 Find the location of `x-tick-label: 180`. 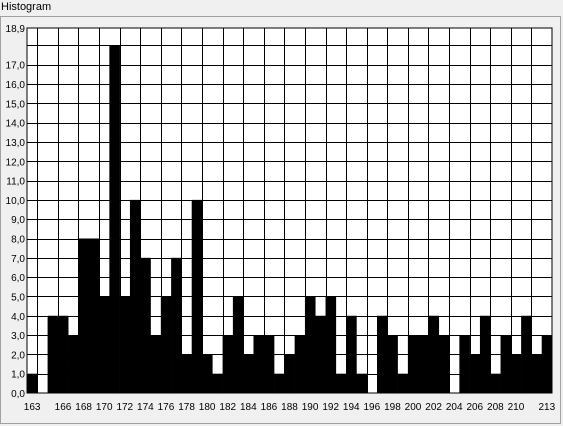

x-tick-label: 180 is located at coordinates (207, 407).